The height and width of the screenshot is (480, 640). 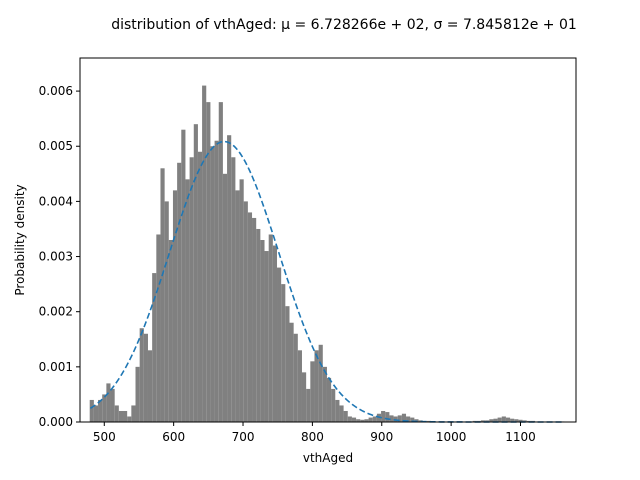 I want to click on x-tick-label: 700, so click(x=243, y=437).